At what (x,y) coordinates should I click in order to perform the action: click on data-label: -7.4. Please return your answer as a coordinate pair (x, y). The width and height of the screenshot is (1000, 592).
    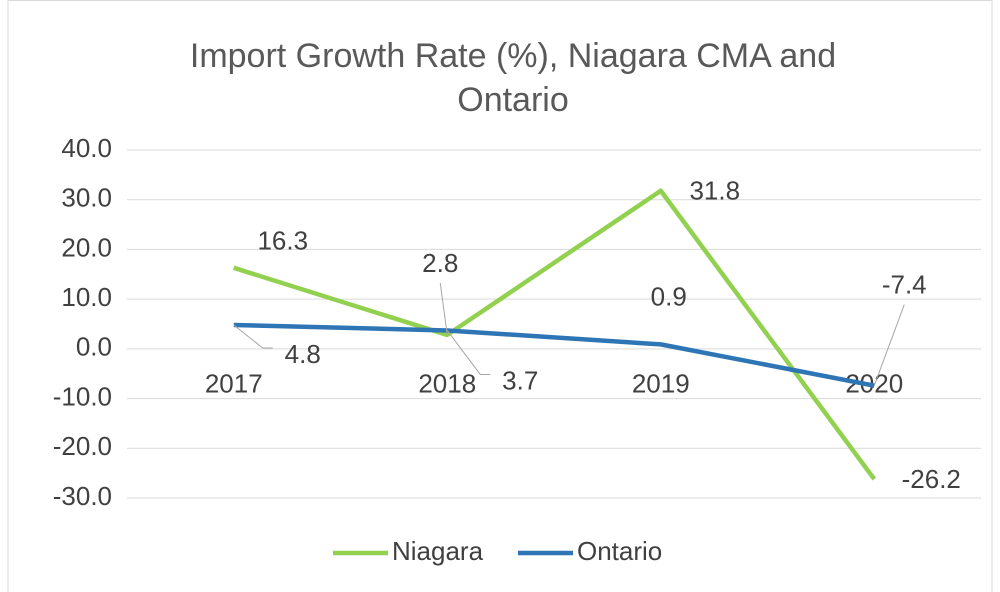
    Looking at the image, I should click on (904, 285).